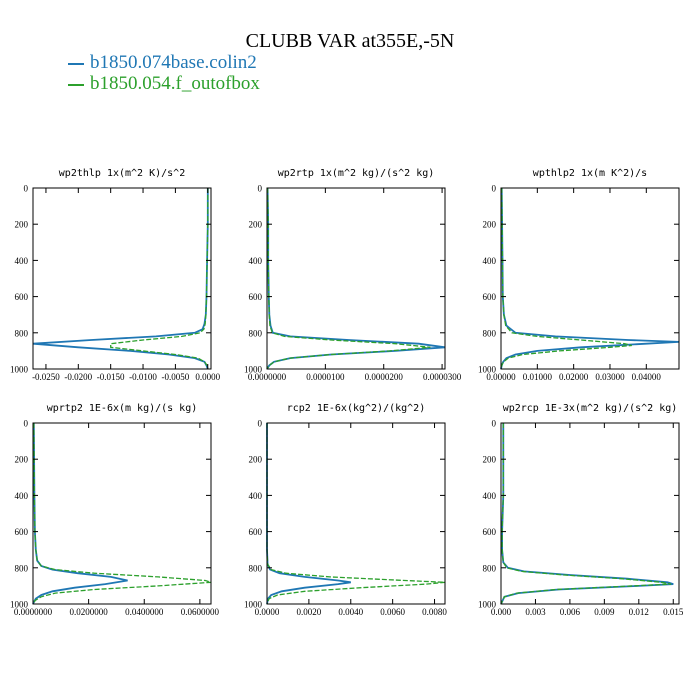  Describe the element at coordinates (78, 377) in the screenshot. I see `x-tick-label: -0.0200` at that location.